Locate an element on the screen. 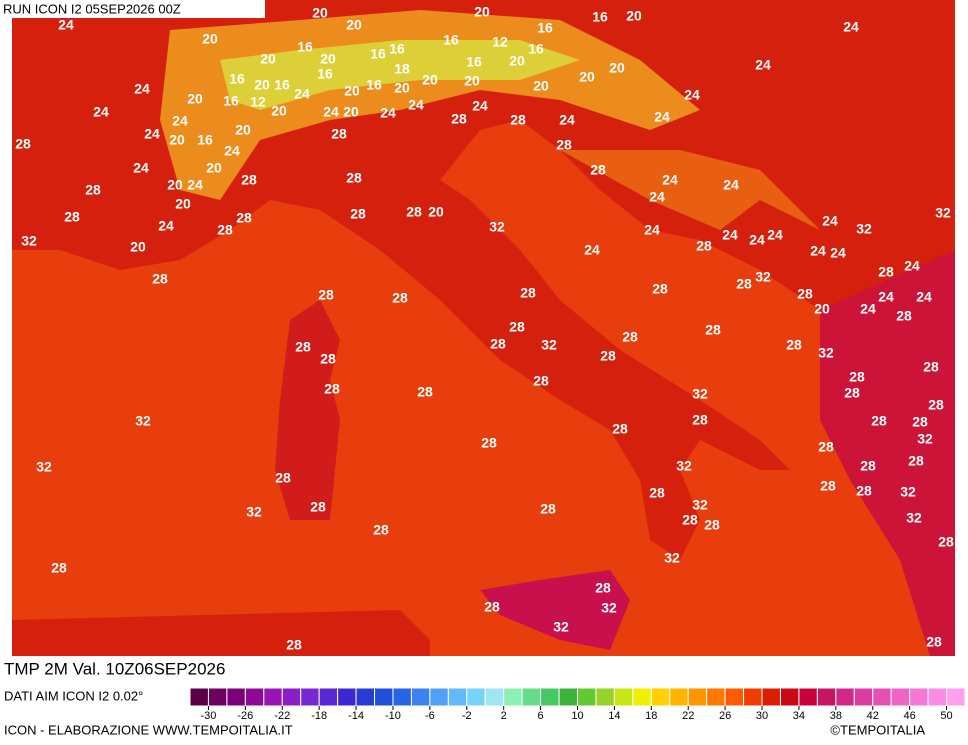  tick-label: -14 is located at coordinates (356, 716).